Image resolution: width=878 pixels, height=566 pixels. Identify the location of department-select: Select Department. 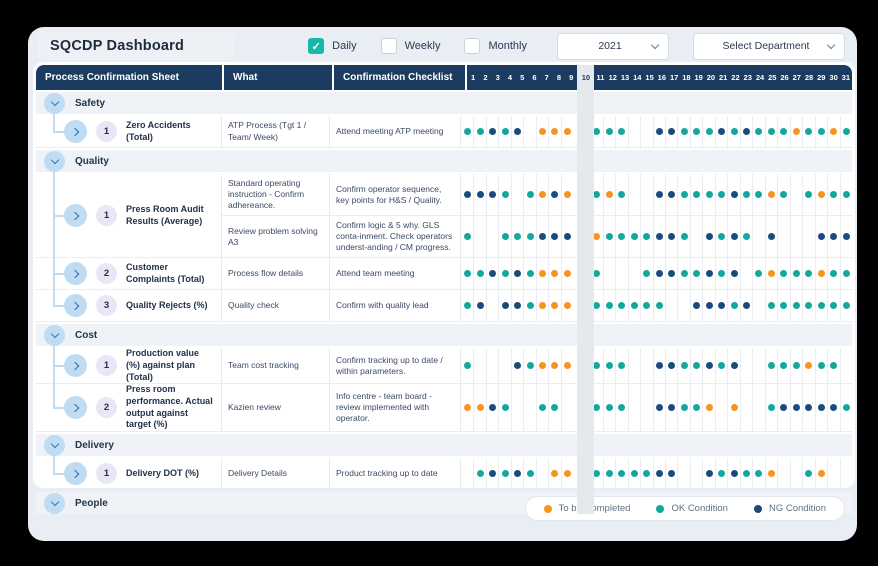
(769, 46).